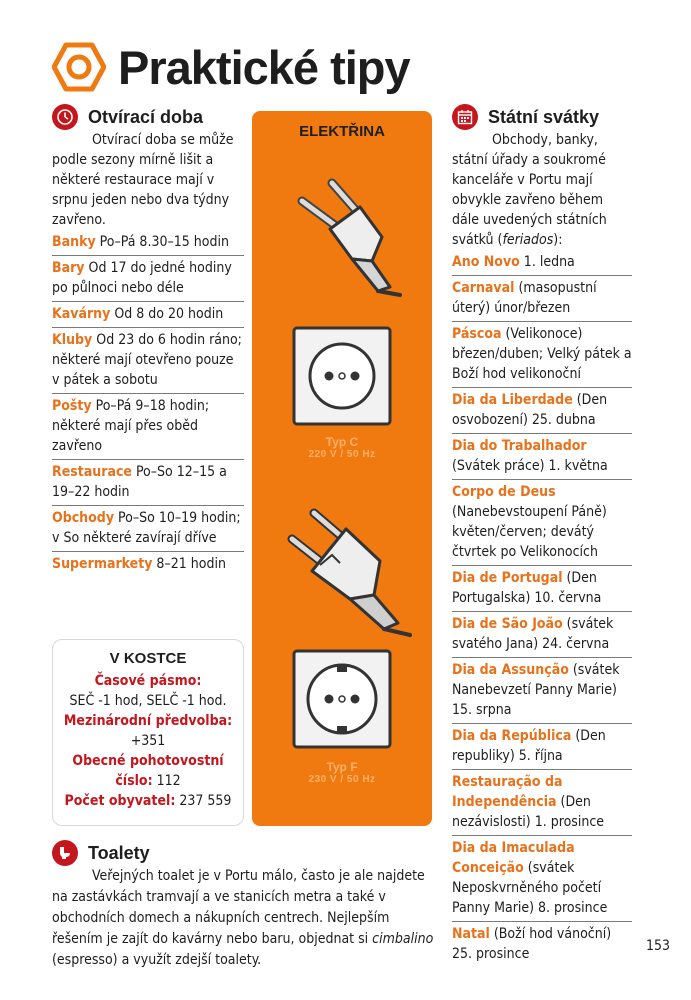  Describe the element at coordinates (532, 944) in the screenshot. I see `list-item-text: (Boží hod vánoční) 25. prosince` at that location.